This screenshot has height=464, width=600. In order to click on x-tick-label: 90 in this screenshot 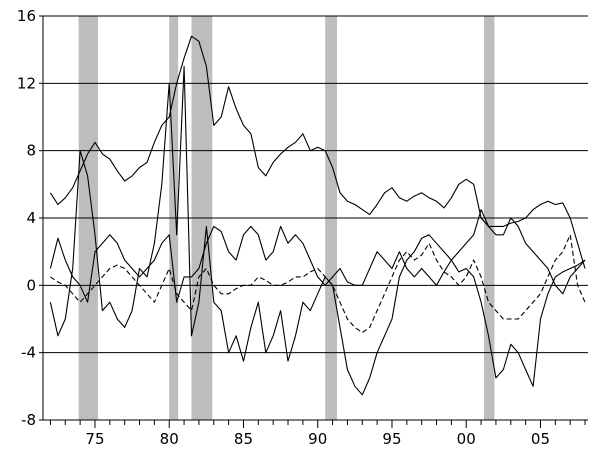, I will do `click(317, 439)`.